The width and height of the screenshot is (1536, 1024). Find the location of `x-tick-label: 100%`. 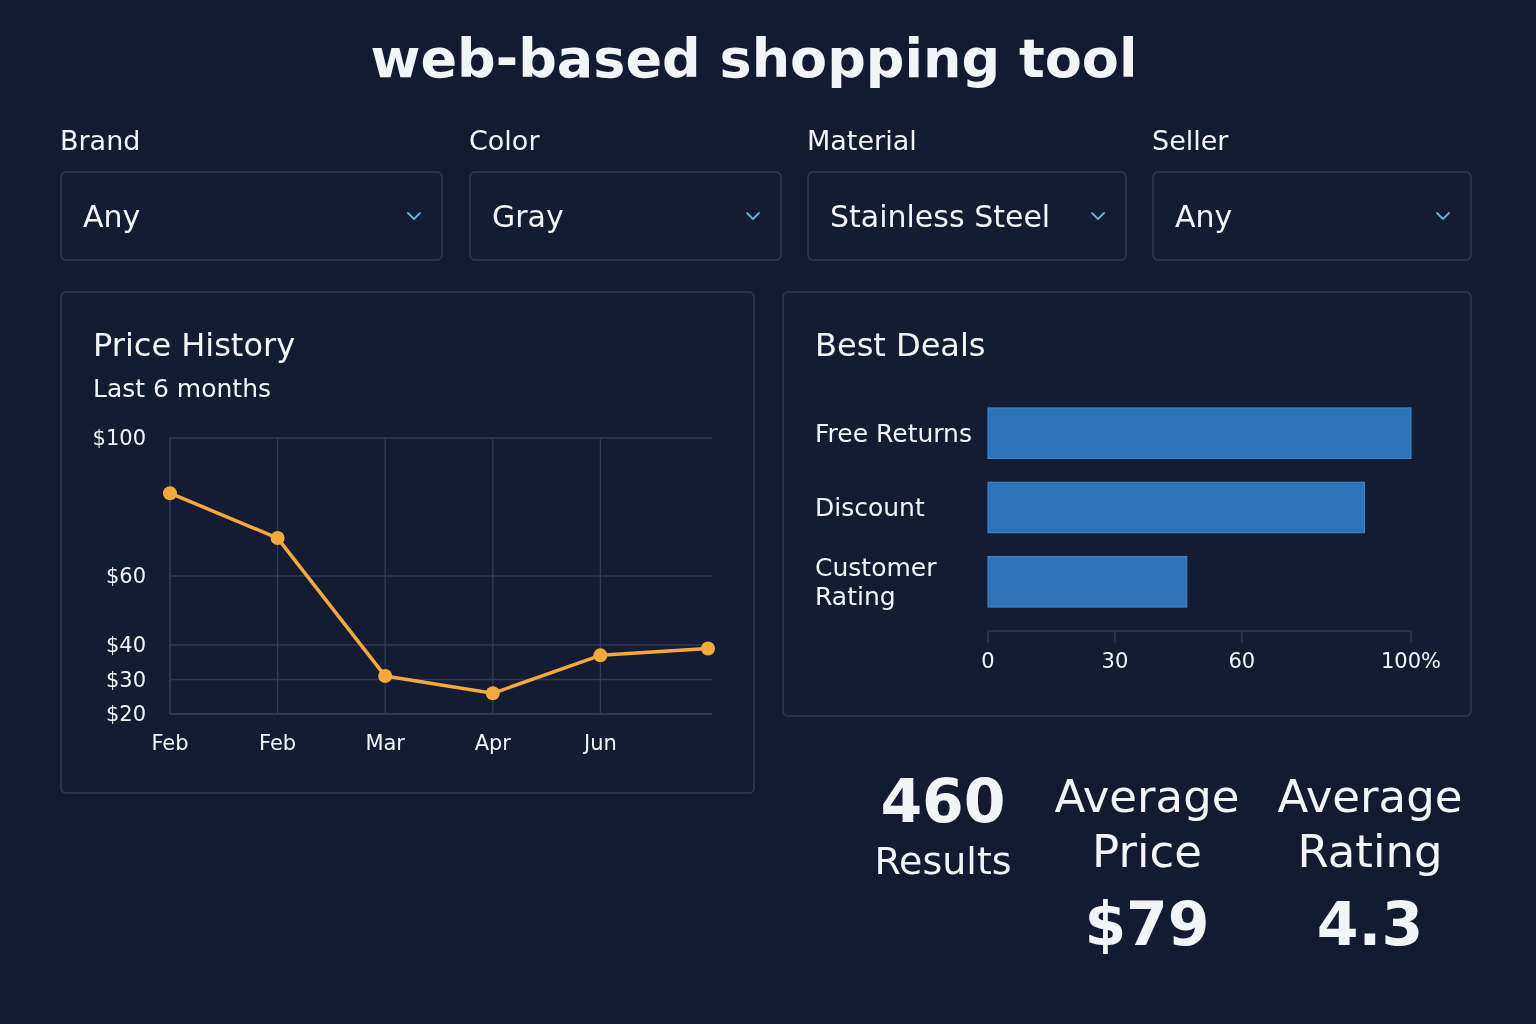

x-tick-label: 100% is located at coordinates (1411, 661).